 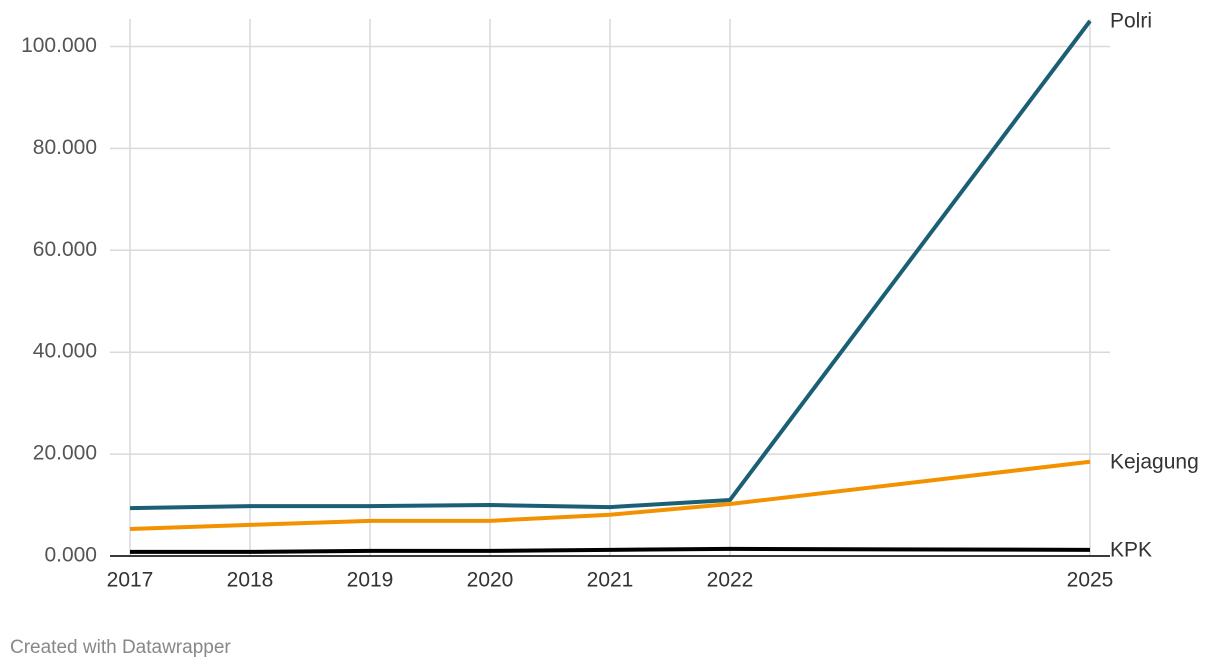 What do you see at coordinates (65, 453) in the screenshot?
I see `y-tick-label: 20.000` at bounding box center [65, 453].